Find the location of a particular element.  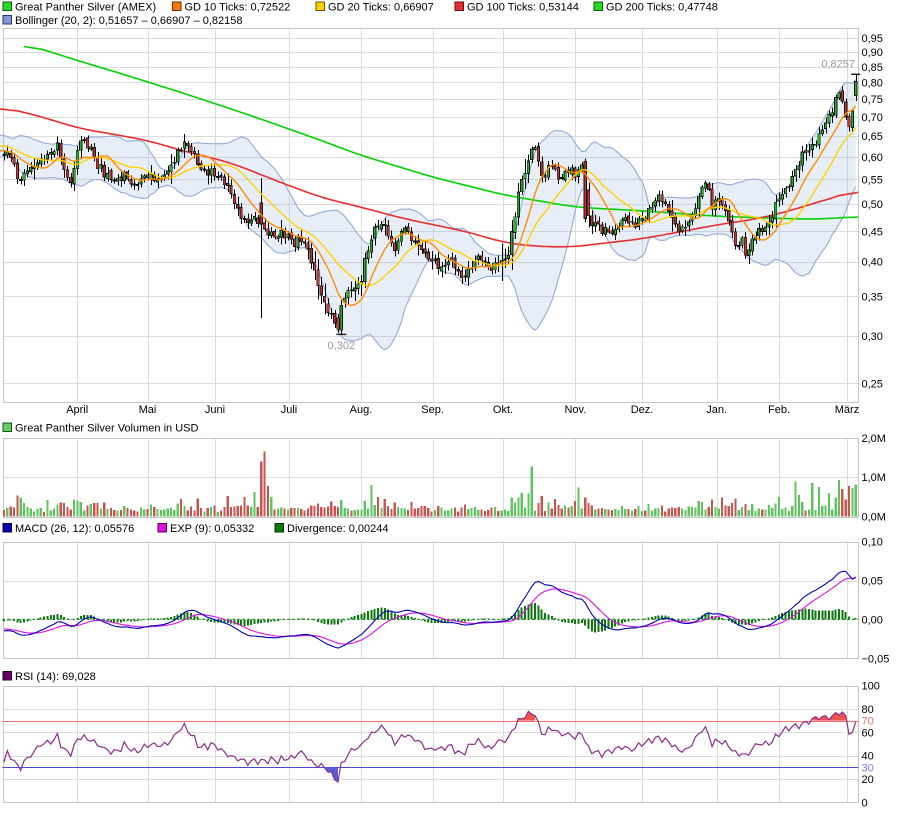

svg-text: GD 100 Ticks: 0,53144 is located at coordinates (523, 8).